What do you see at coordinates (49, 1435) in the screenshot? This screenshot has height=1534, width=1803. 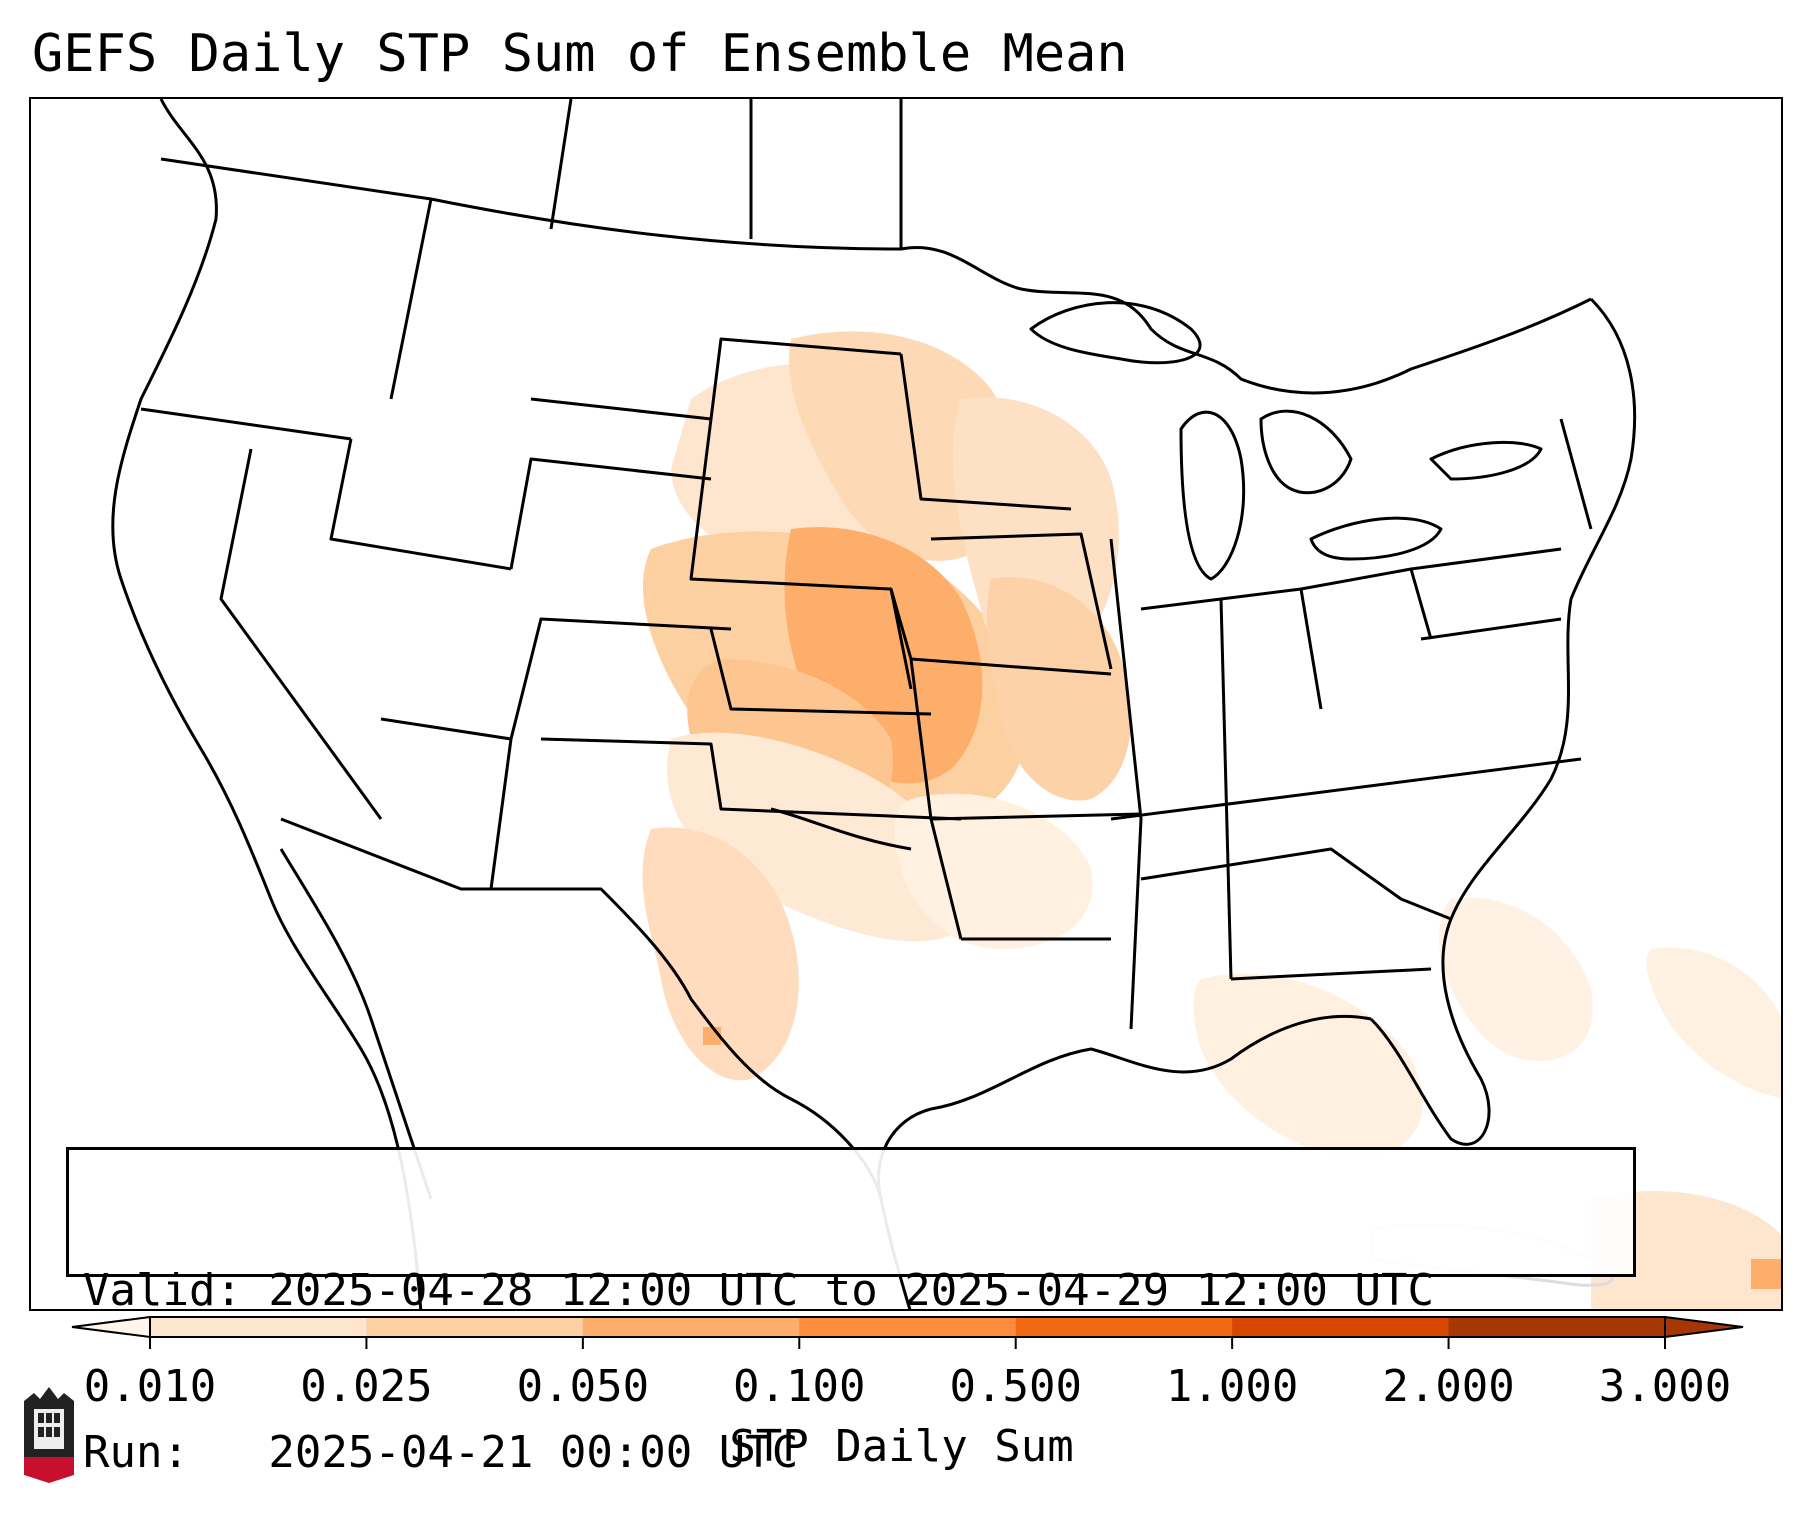 I see `niu-logo-icon` at bounding box center [49, 1435].